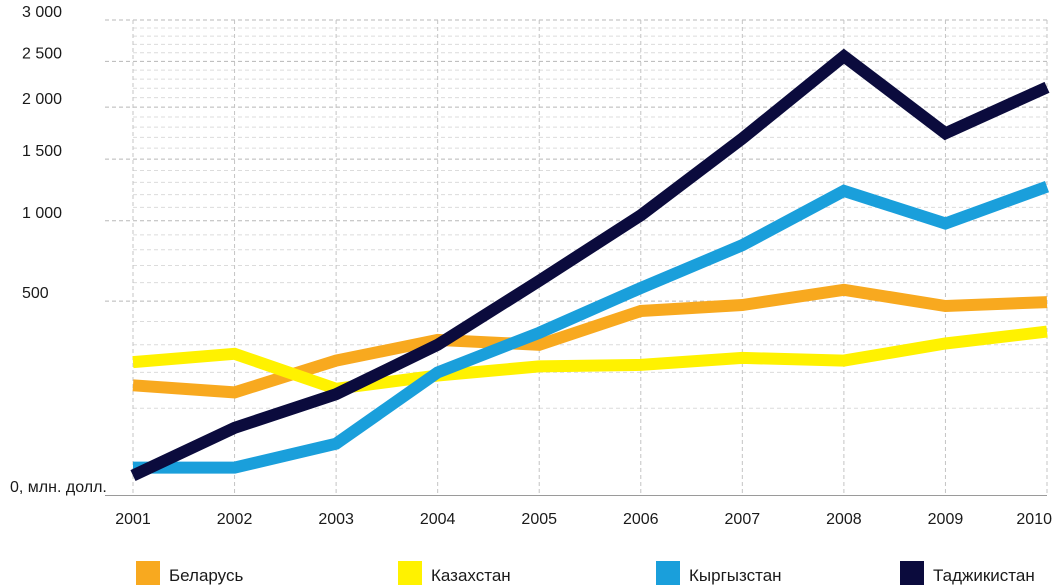 This screenshot has width=1056, height=585. I want to click on y-tick-label: 2 500, so click(42, 53).